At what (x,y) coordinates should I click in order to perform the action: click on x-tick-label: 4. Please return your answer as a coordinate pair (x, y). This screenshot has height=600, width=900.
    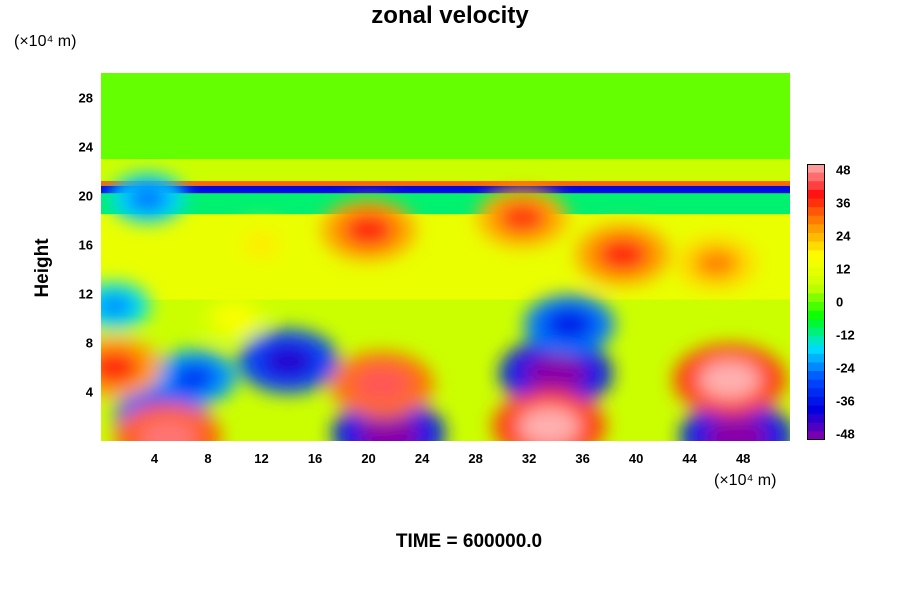
    Looking at the image, I should click on (154, 458).